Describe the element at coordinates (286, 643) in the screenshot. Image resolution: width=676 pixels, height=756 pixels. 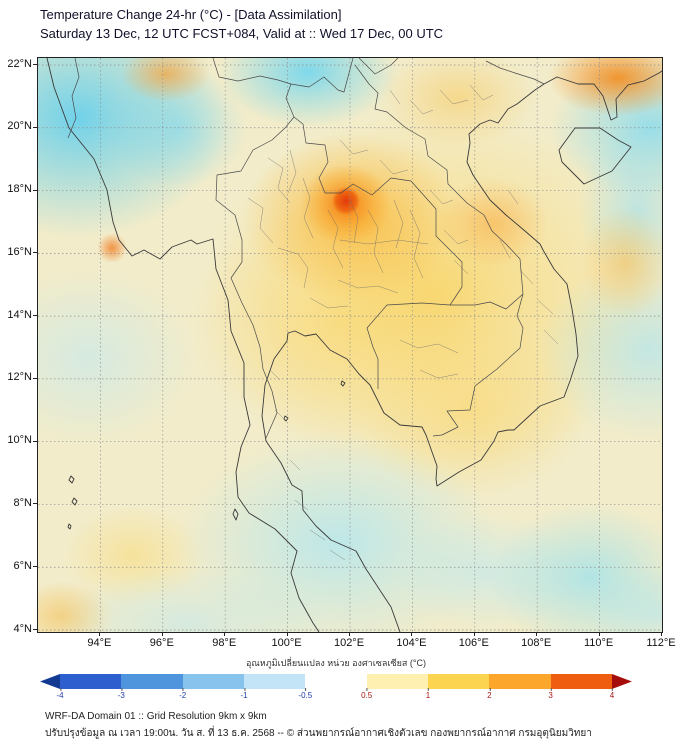
I see `x-axis-label: 100°E` at that location.